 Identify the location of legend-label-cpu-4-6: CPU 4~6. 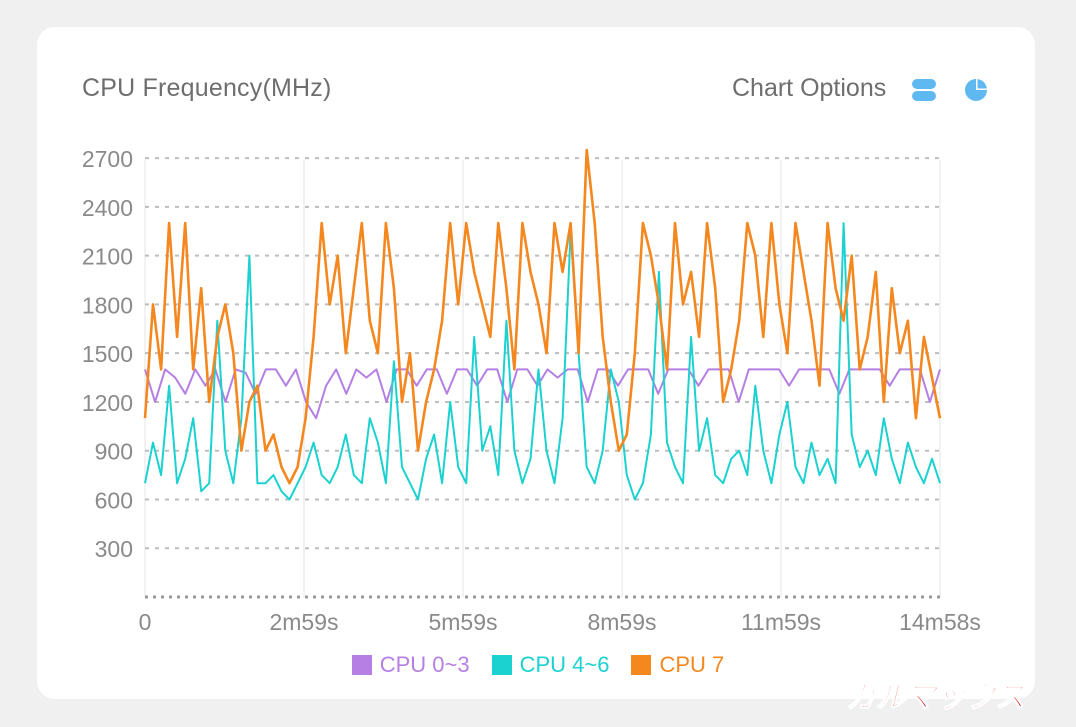
(564, 664).